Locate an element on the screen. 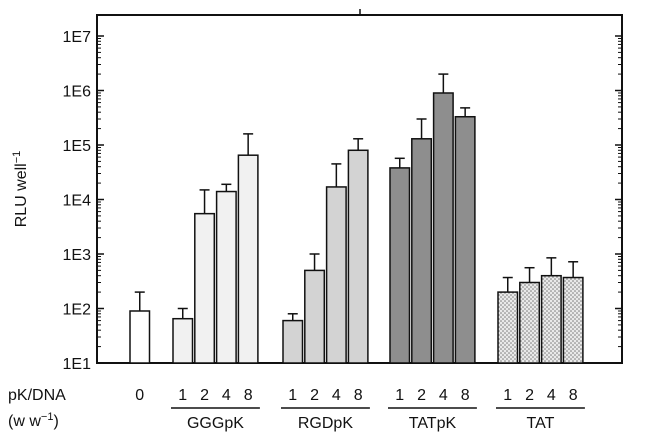 The image size is (646, 445). group-name-label: TATpK is located at coordinates (433, 423).